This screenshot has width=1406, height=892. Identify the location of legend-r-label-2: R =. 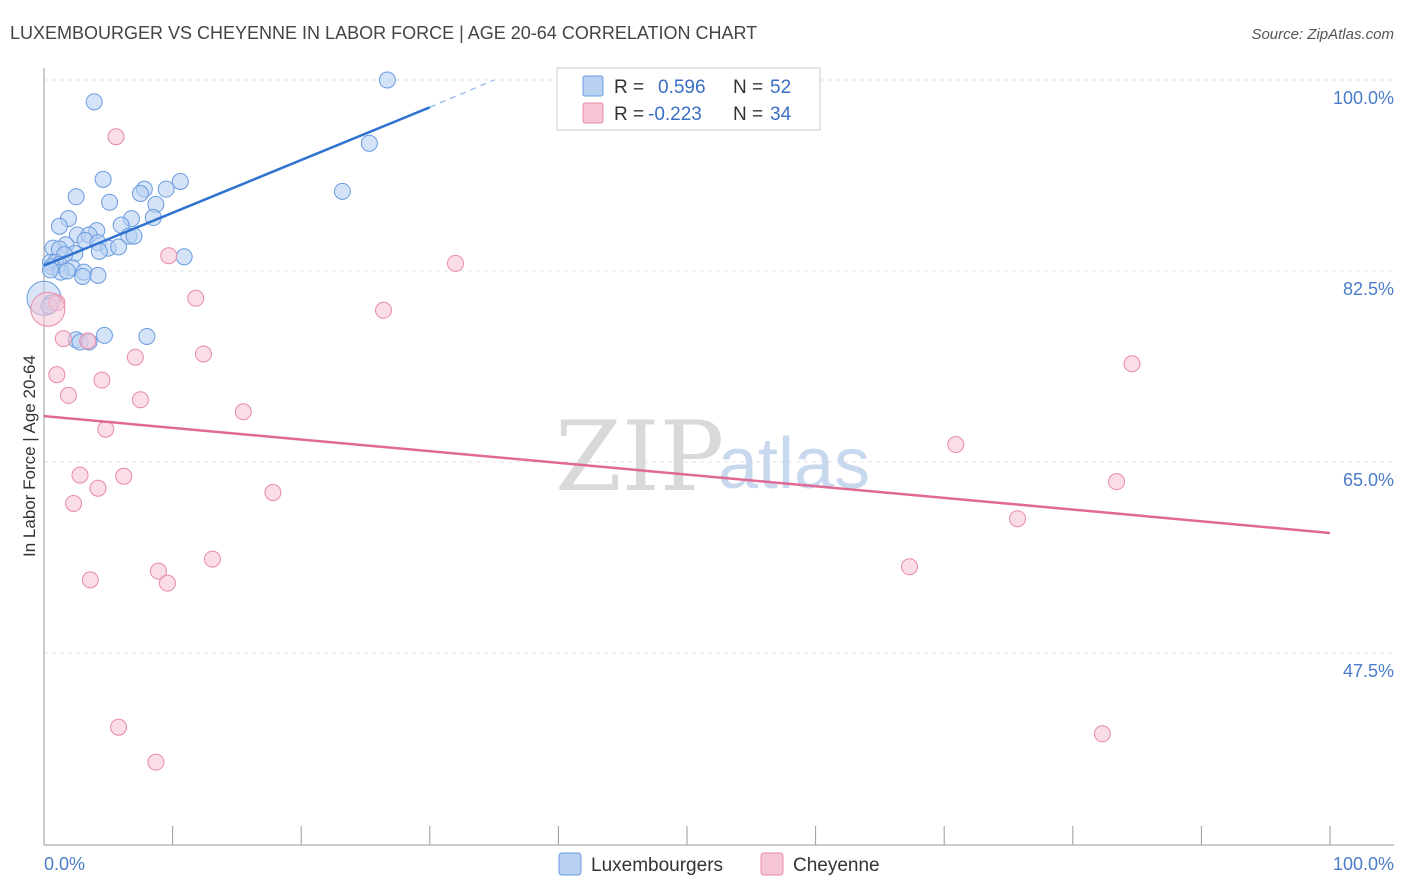
(629, 114).